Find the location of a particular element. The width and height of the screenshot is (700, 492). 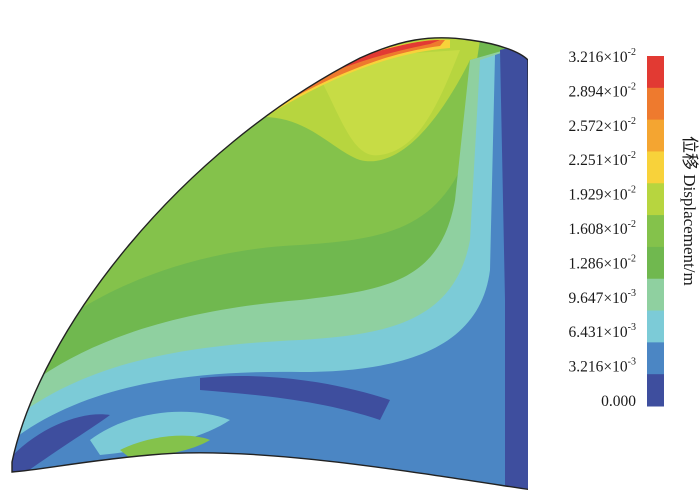

contour-band-yellow-green is located at coordinates (385, 103).